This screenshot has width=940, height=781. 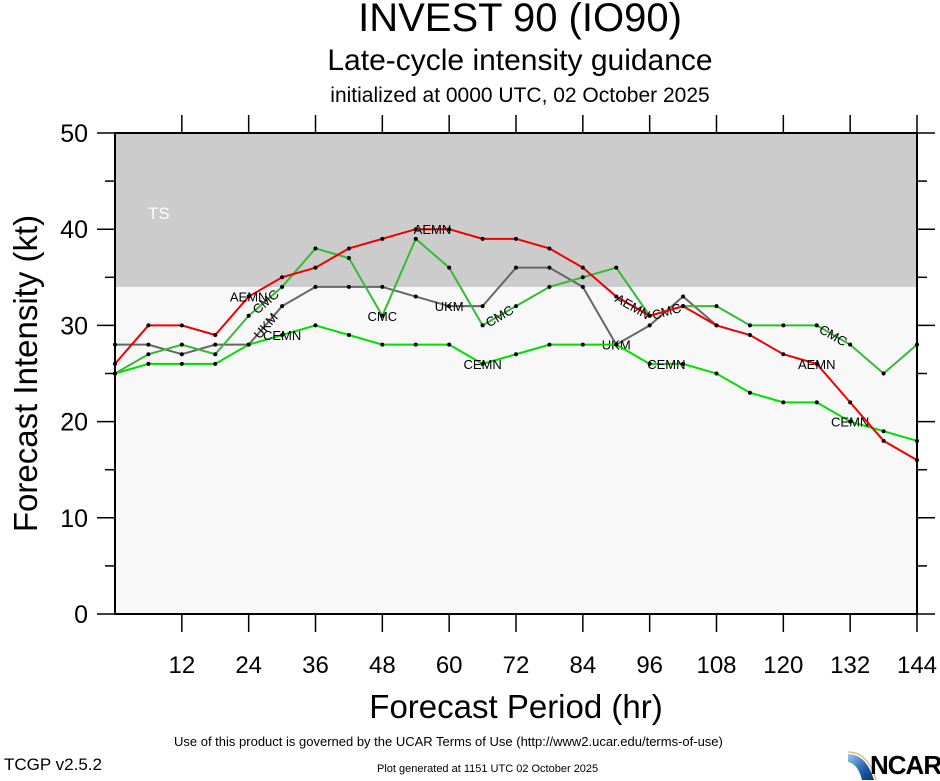 What do you see at coordinates (520, 20) in the screenshot?
I see `chart-title: INVEST 90 (IO90)` at bounding box center [520, 20].